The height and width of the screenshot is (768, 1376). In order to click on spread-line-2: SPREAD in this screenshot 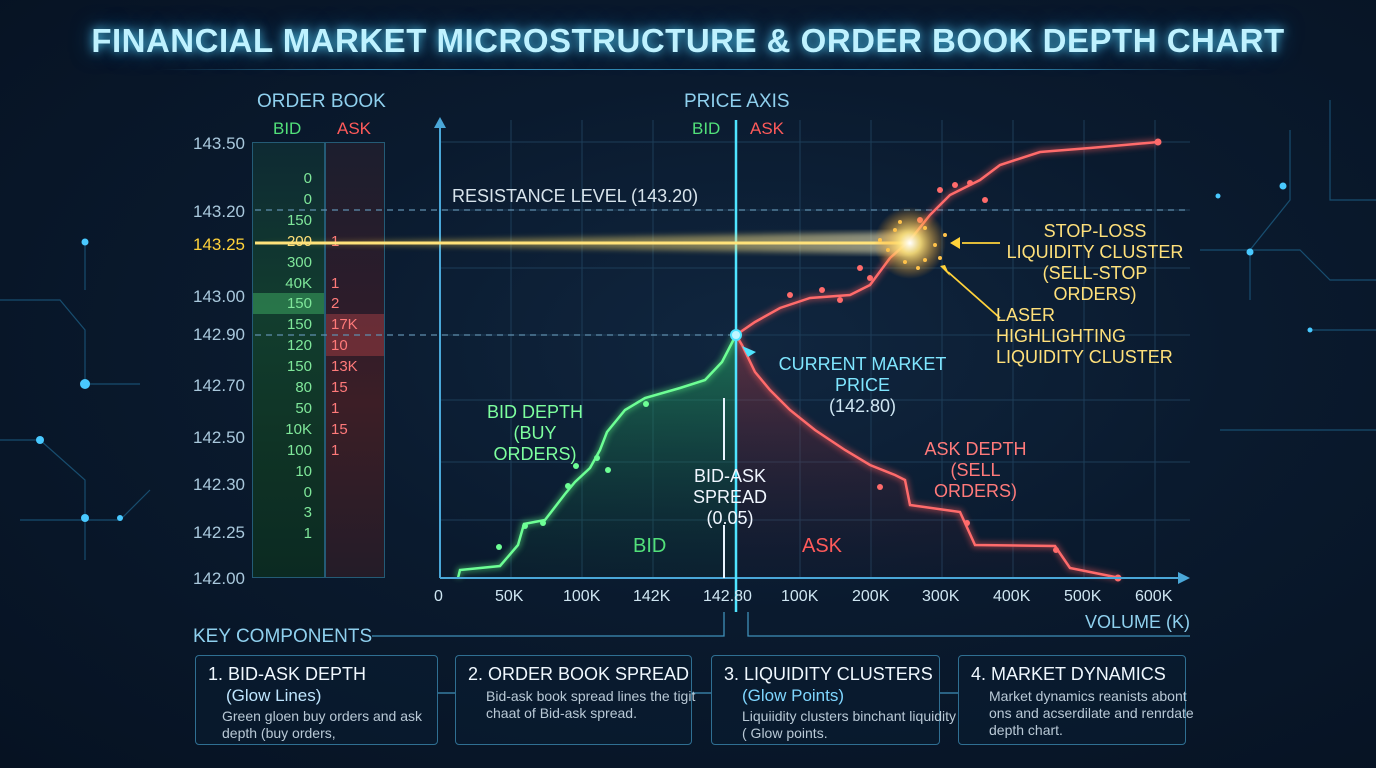, I will do `click(730, 497)`.